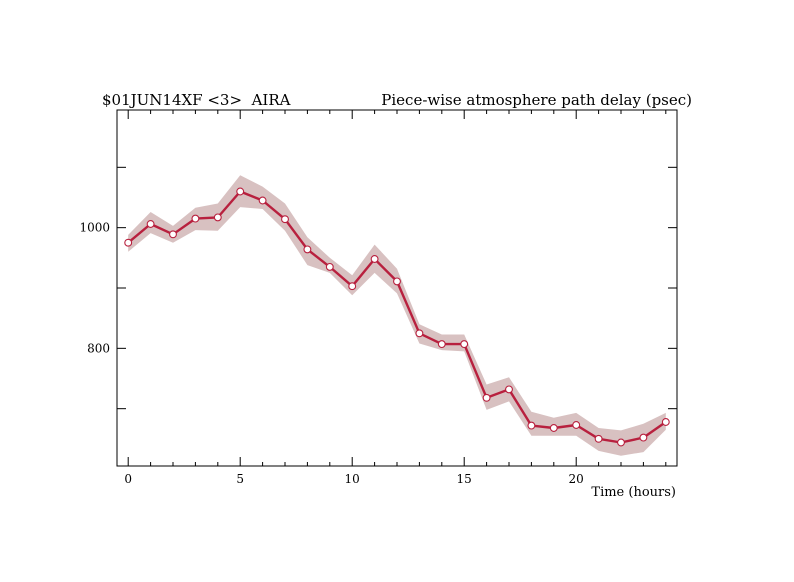 Image resolution: width=794 pixels, height=582 pixels. I want to click on y-tick-label: 800, so click(98, 348).